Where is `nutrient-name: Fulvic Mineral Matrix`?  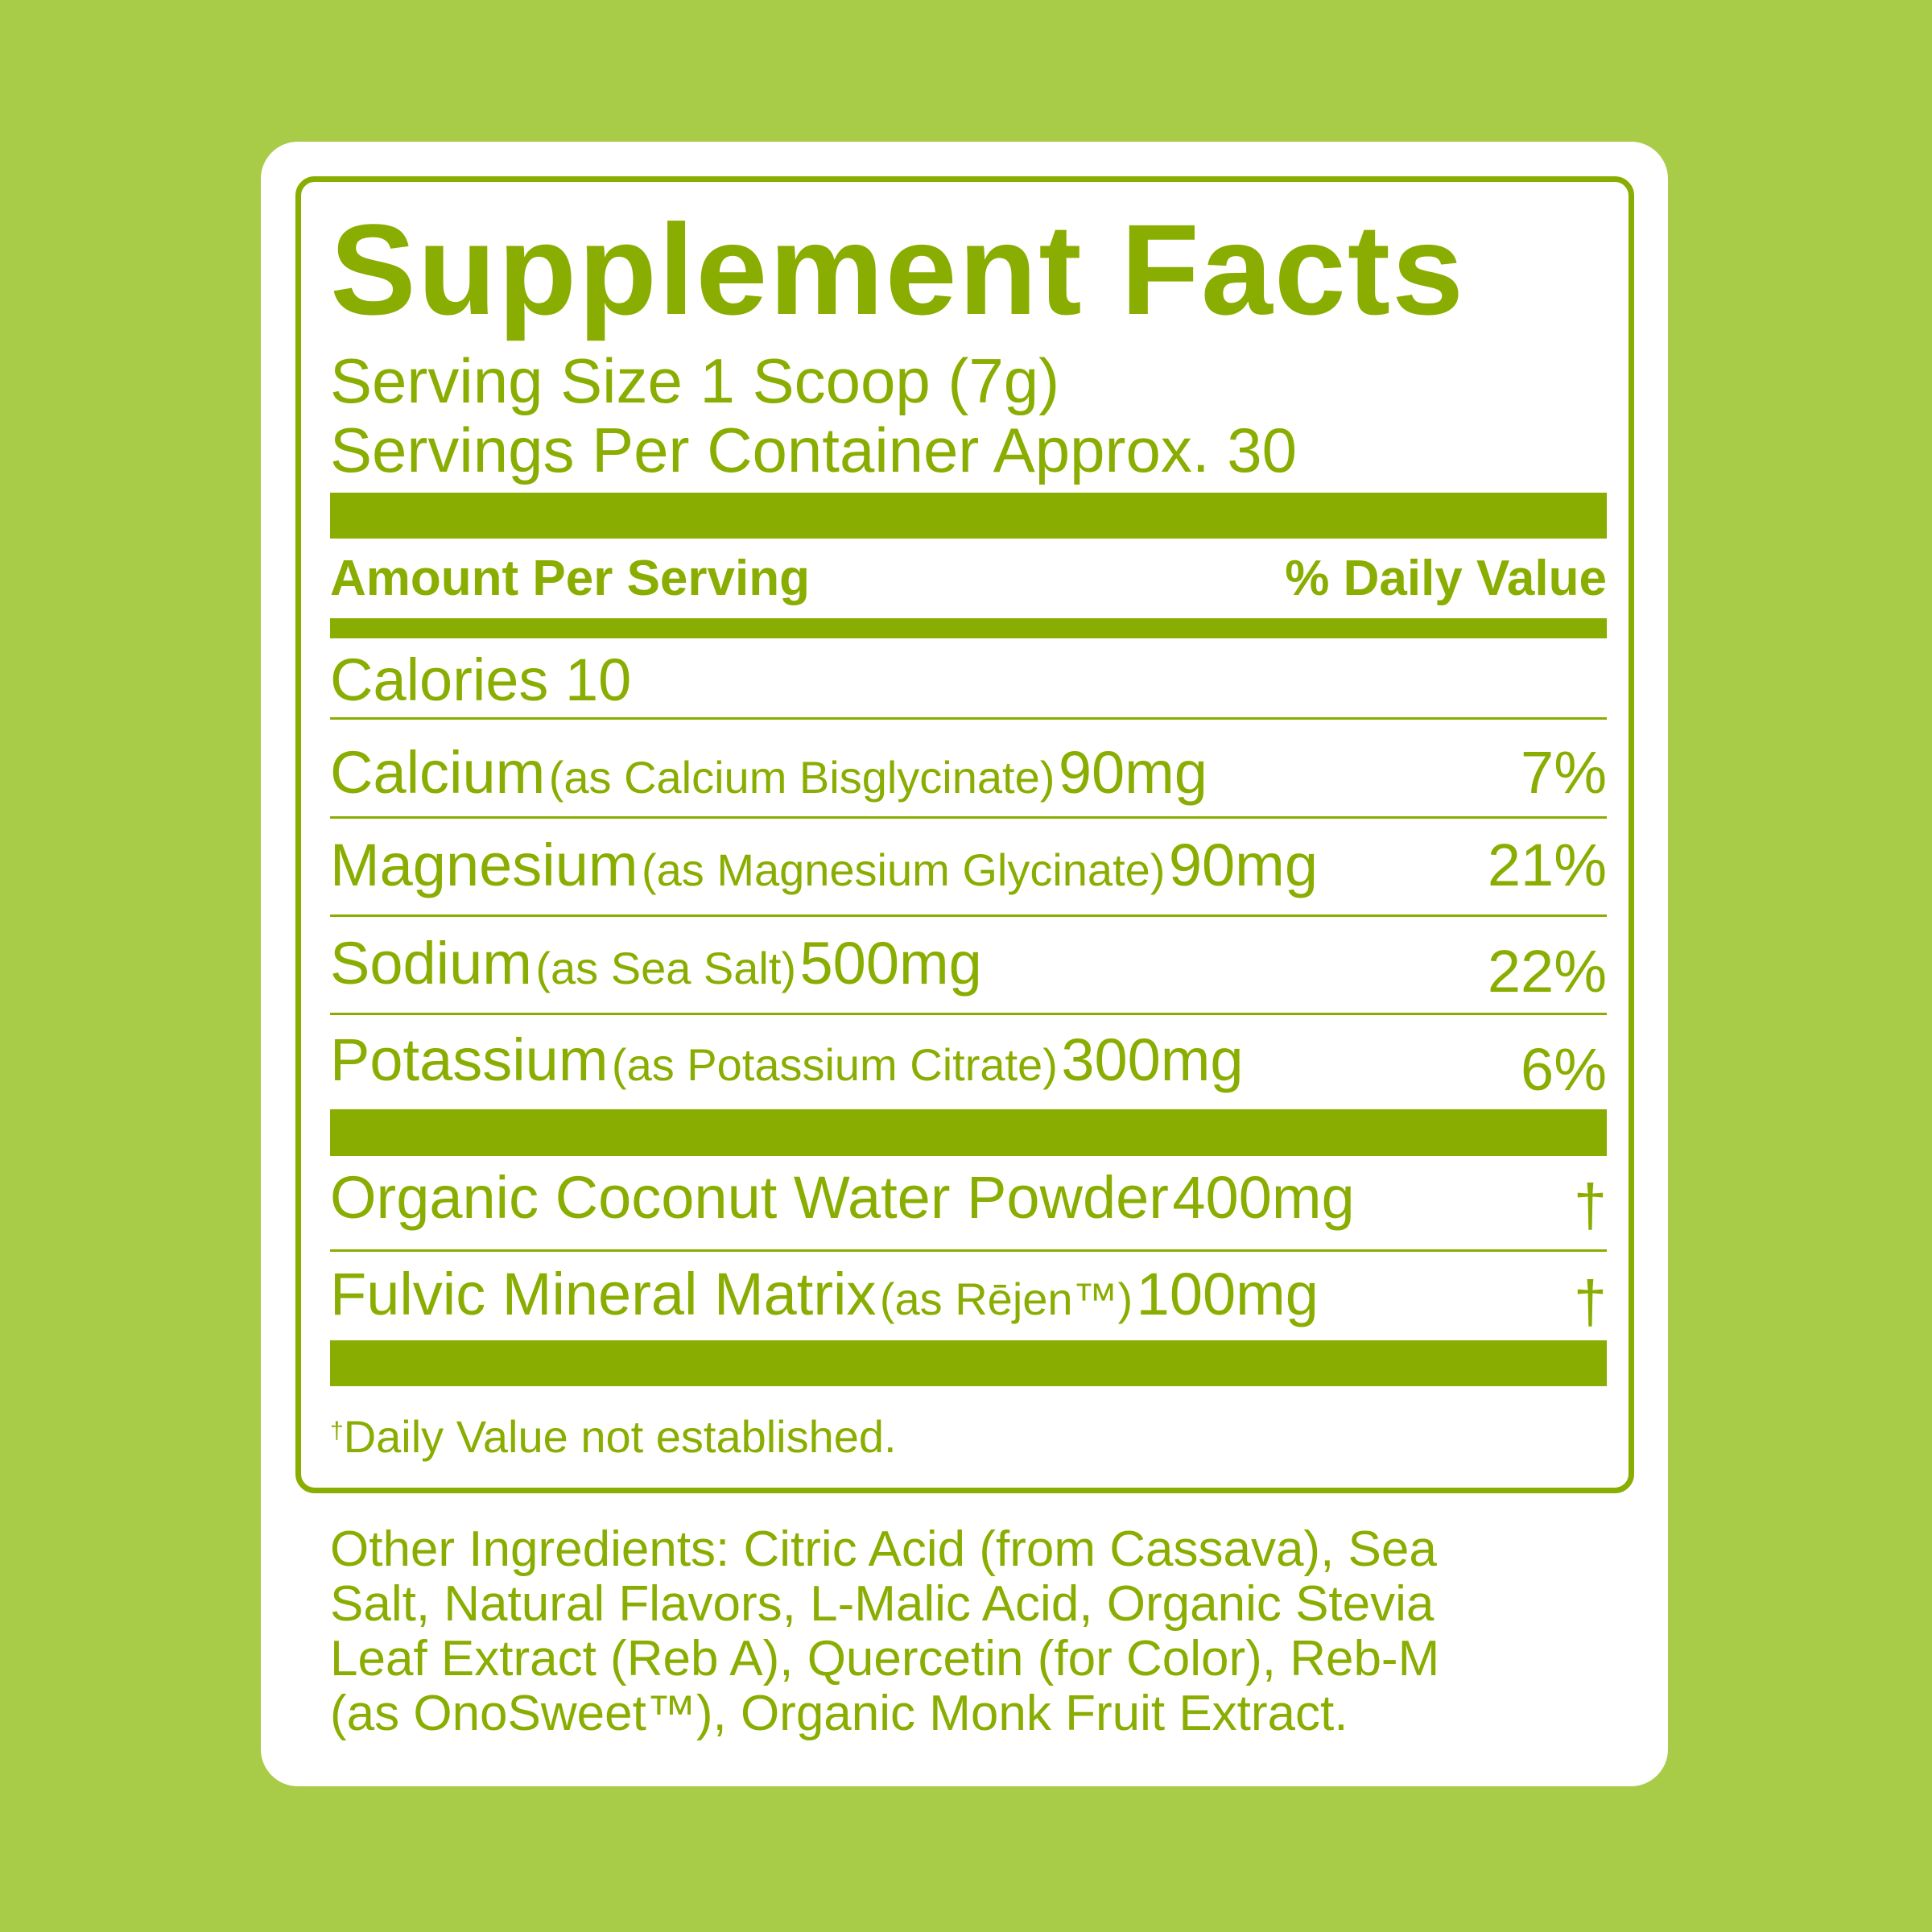 nutrient-name: Fulvic Mineral Matrix is located at coordinates (603, 1294).